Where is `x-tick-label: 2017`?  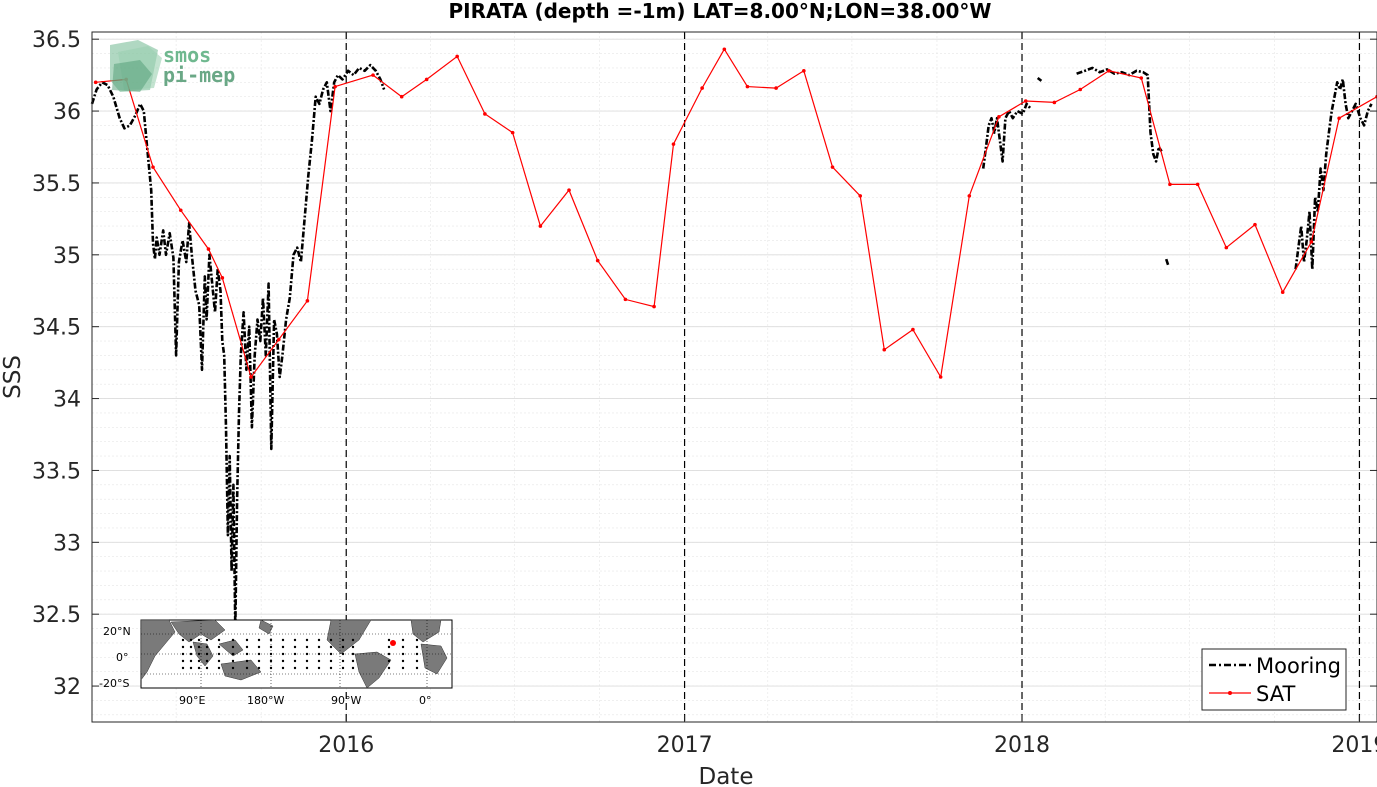
x-tick-label: 2017 is located at coordinates (685, 745).